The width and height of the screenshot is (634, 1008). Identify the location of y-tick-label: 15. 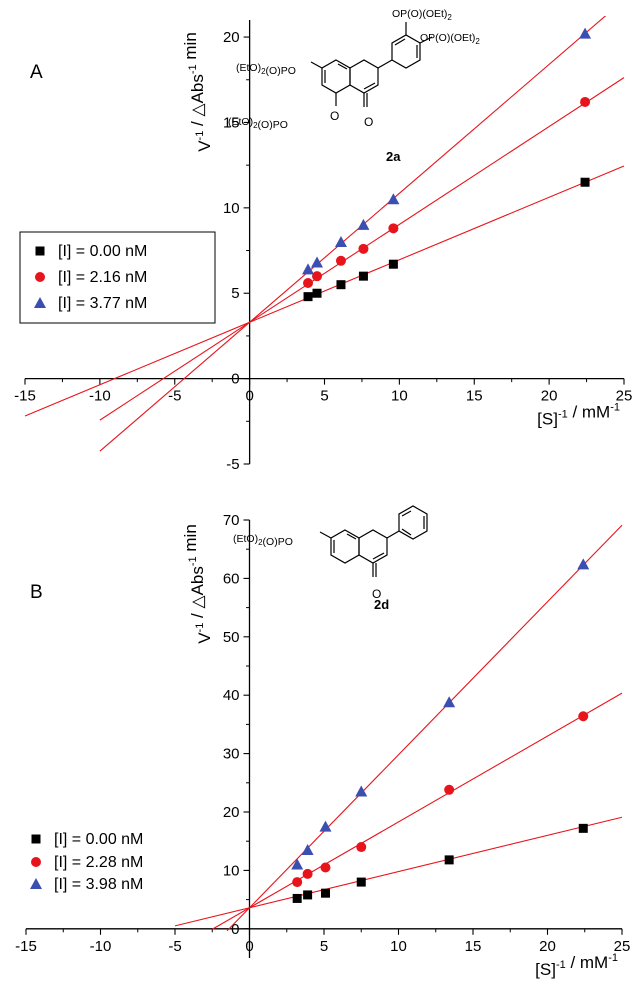
(231, 122).